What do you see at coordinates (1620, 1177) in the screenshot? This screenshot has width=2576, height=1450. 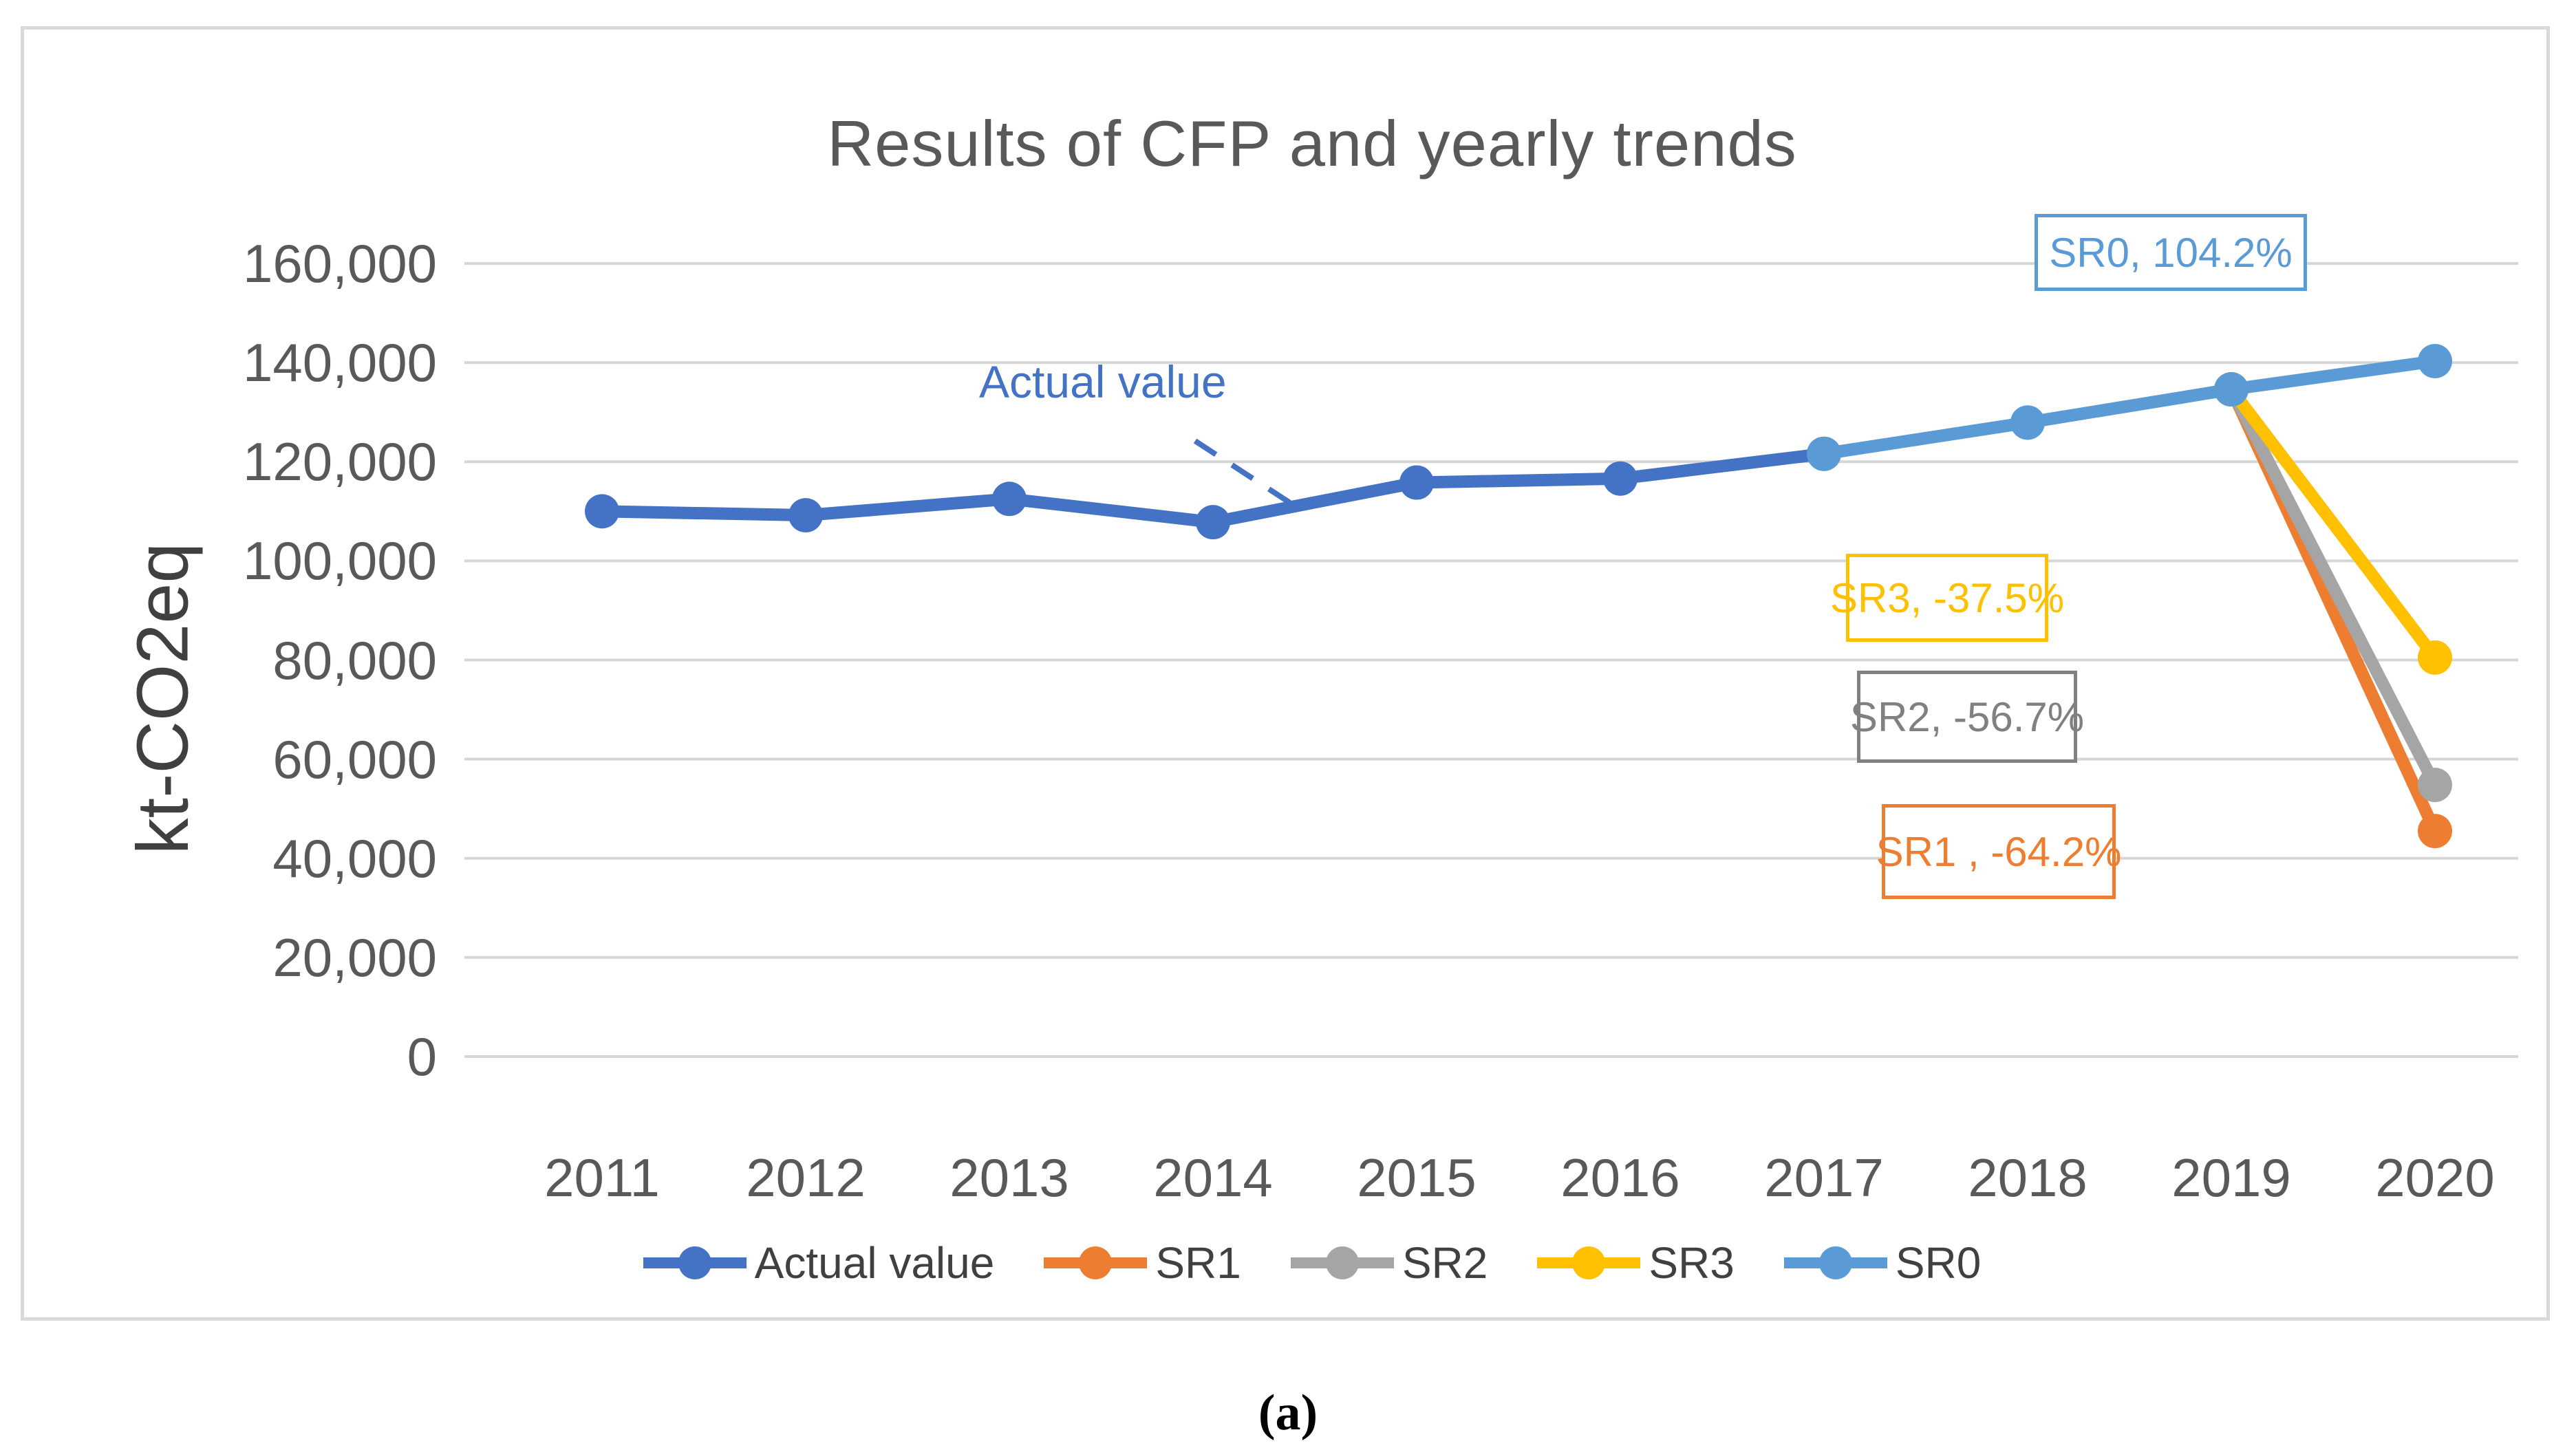 I see `x-tick-label: 2016` at bounding box center [1620, 1177].